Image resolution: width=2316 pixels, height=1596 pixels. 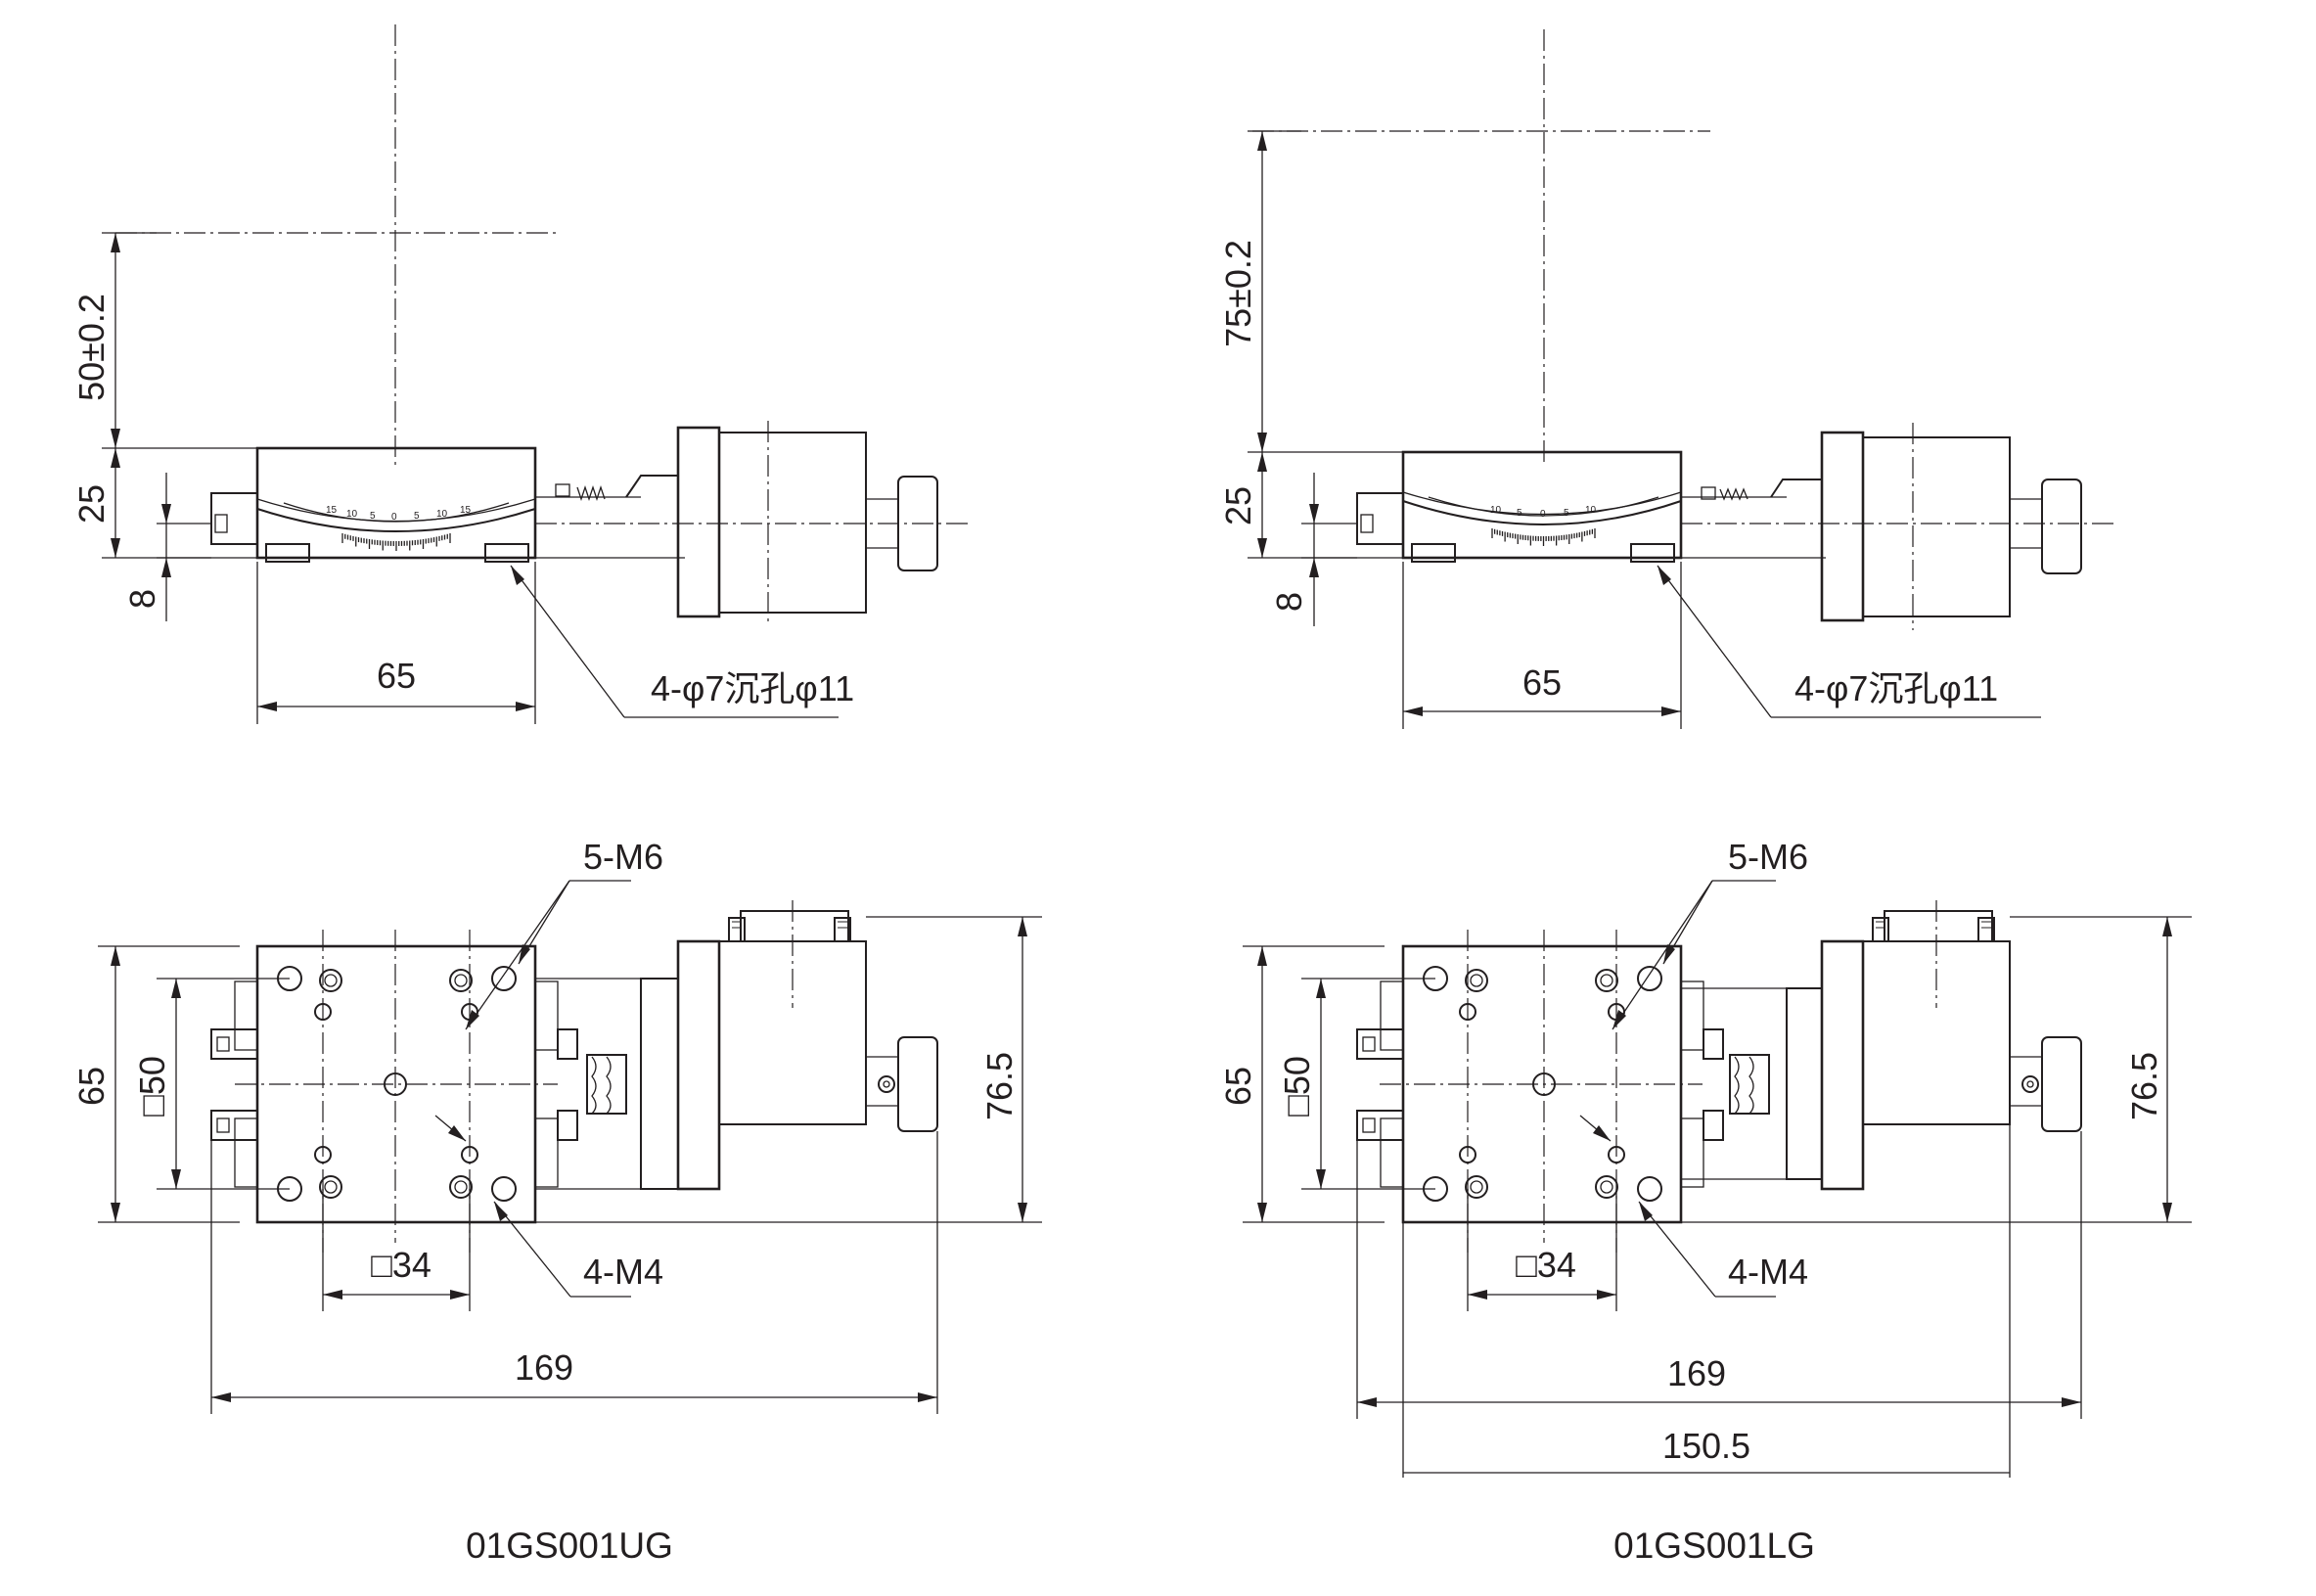 I want to click on model-label-lg: 01GS001LG, so click(x=1714, y=1546).